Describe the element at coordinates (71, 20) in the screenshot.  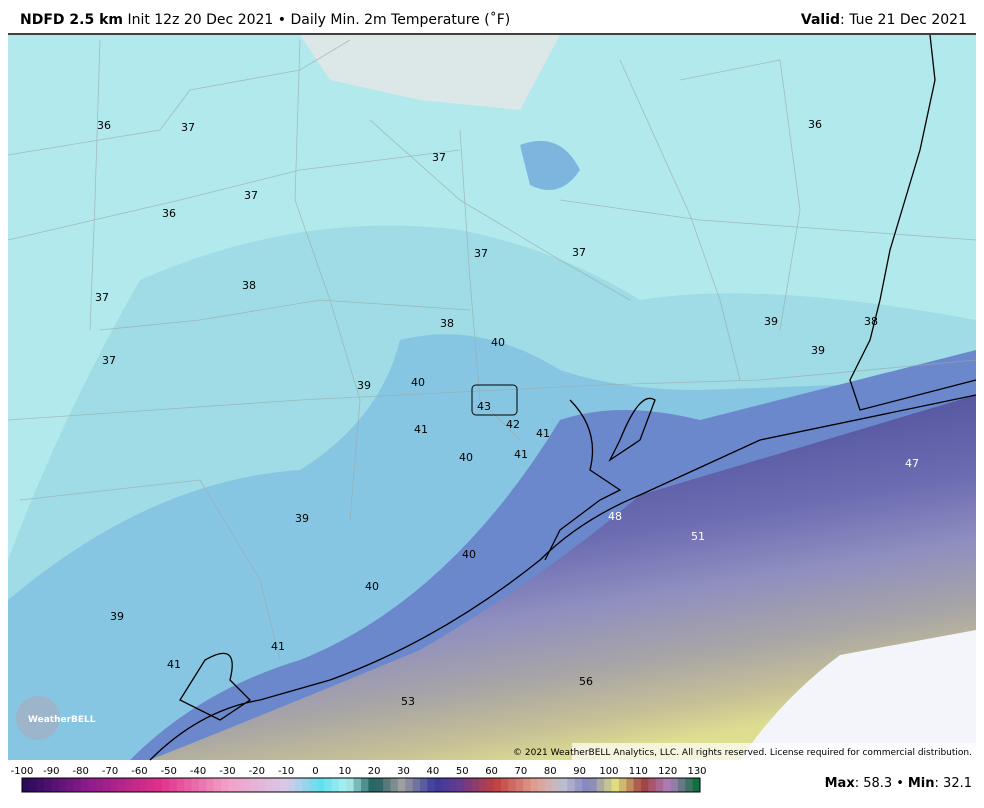
I see `product: NDFD 2.5 km` at that location.